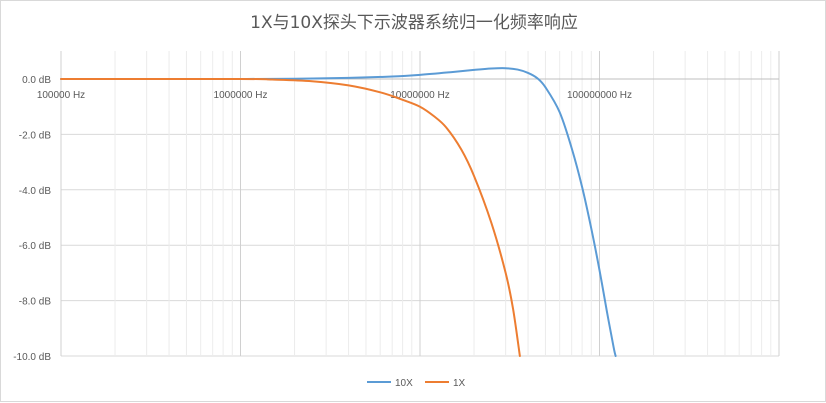  I want to click on y-tick-label: 0.0 dB, so click(36, 80).